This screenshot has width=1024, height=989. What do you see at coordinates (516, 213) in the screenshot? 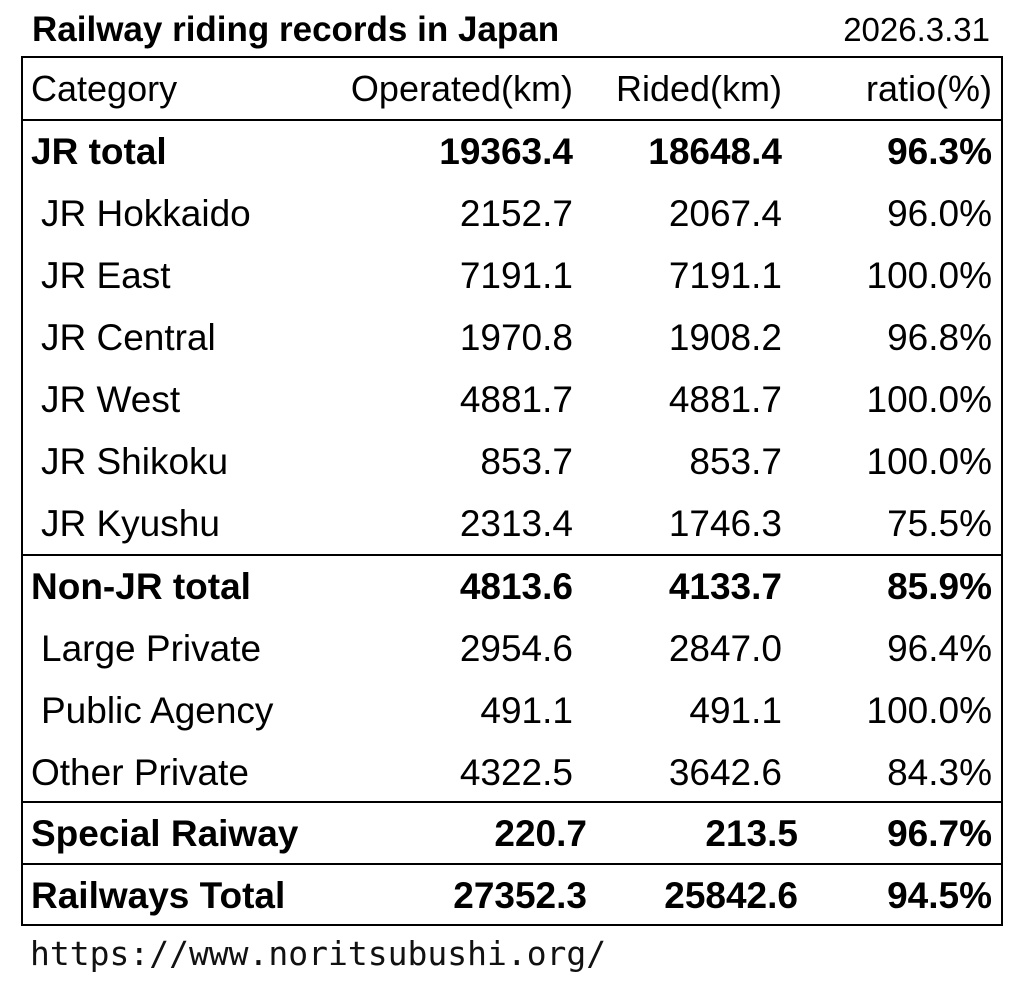
I see `operated-cell: 2152.7` at bounding box center [516, 213].